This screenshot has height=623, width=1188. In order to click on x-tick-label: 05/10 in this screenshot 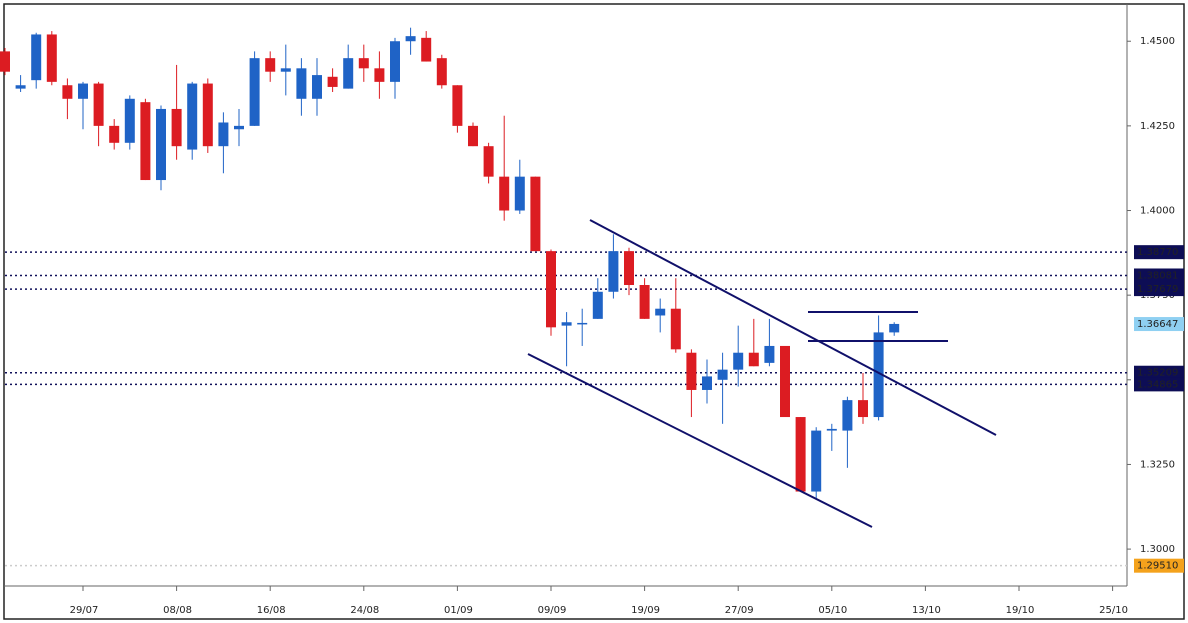, I will do `click(832, 610)`.